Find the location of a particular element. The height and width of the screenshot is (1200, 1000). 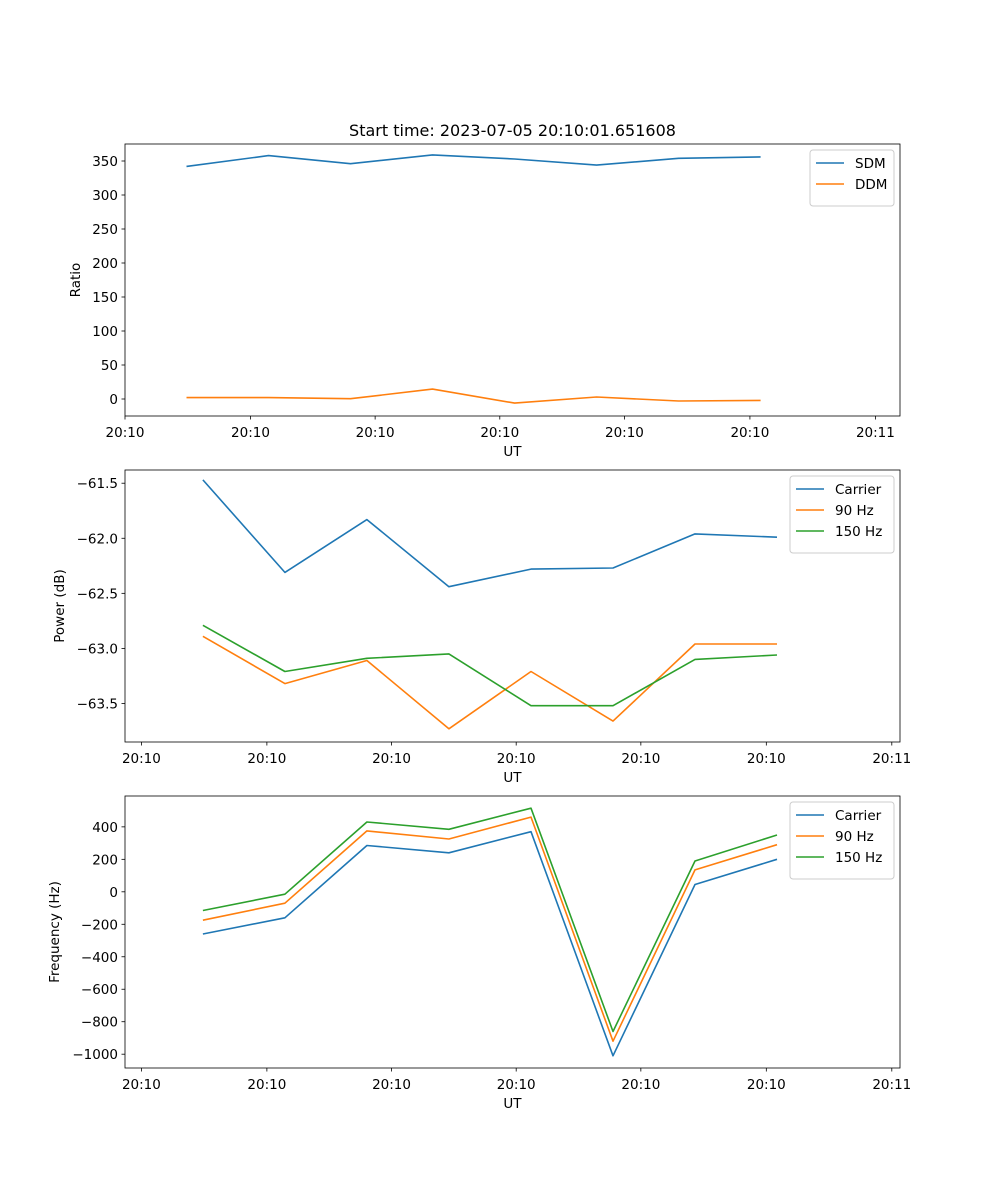

frequency-legend-90-hz-label: 90 Hz is located at coordinates (854, 837).